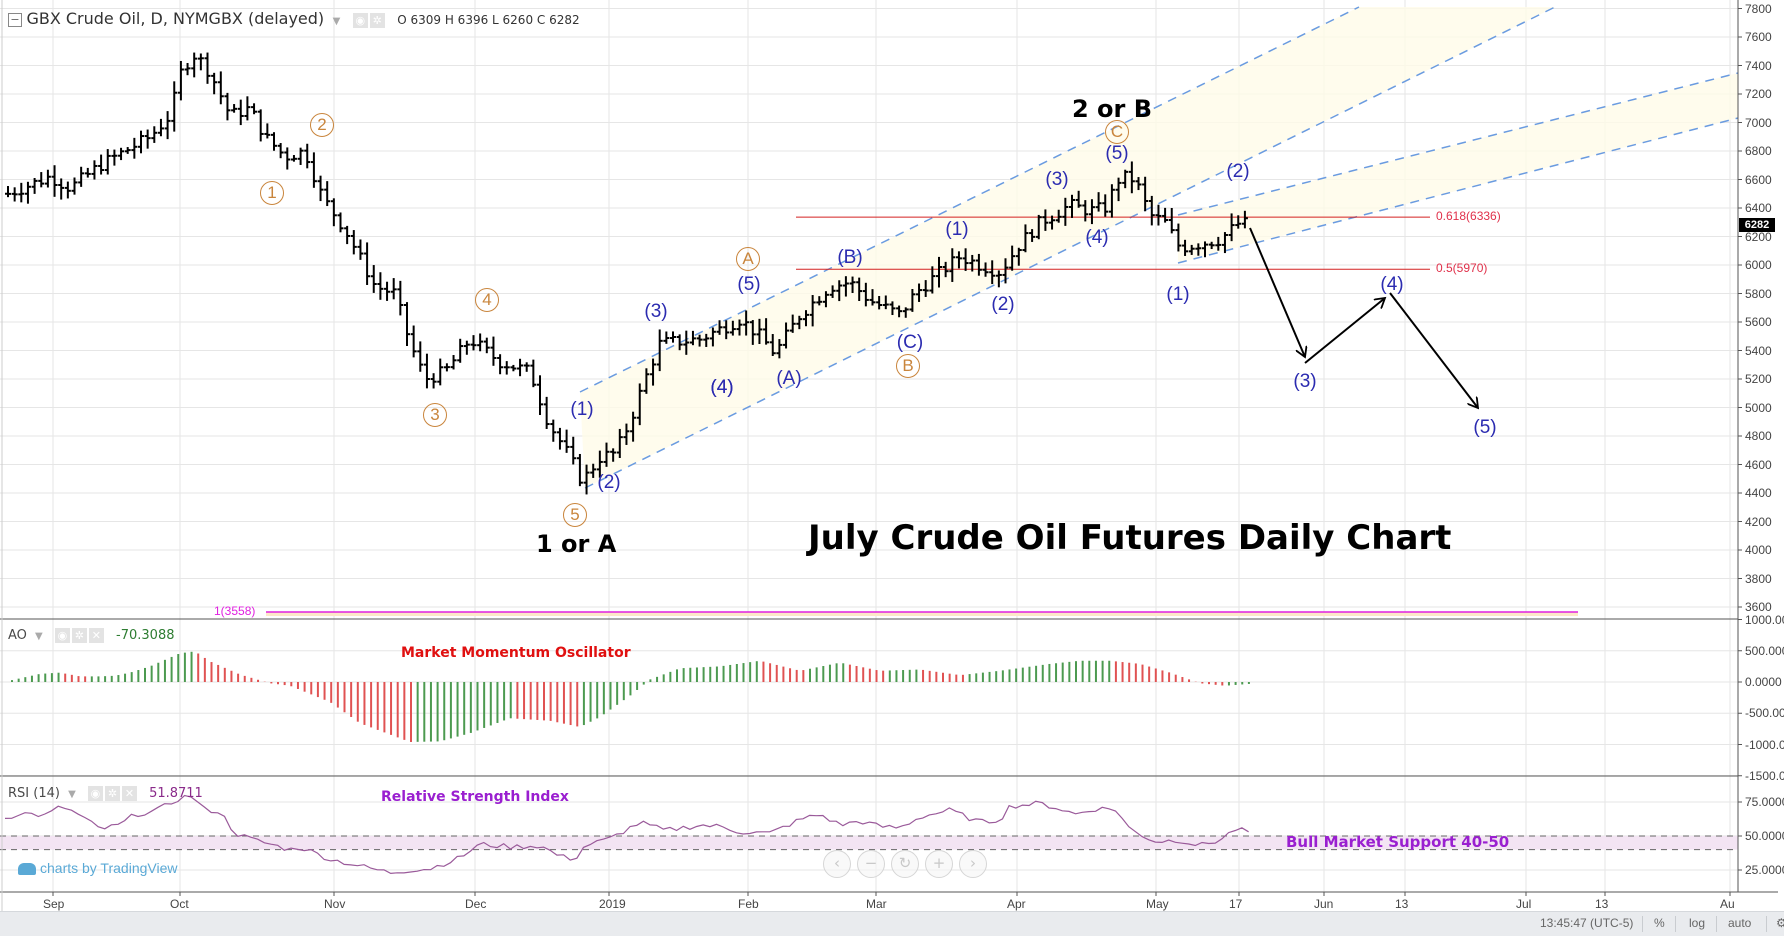  Describe the element at coordinates (1758, 65) in the screenshot. I see `axis-tick-label: 7400` at that location.